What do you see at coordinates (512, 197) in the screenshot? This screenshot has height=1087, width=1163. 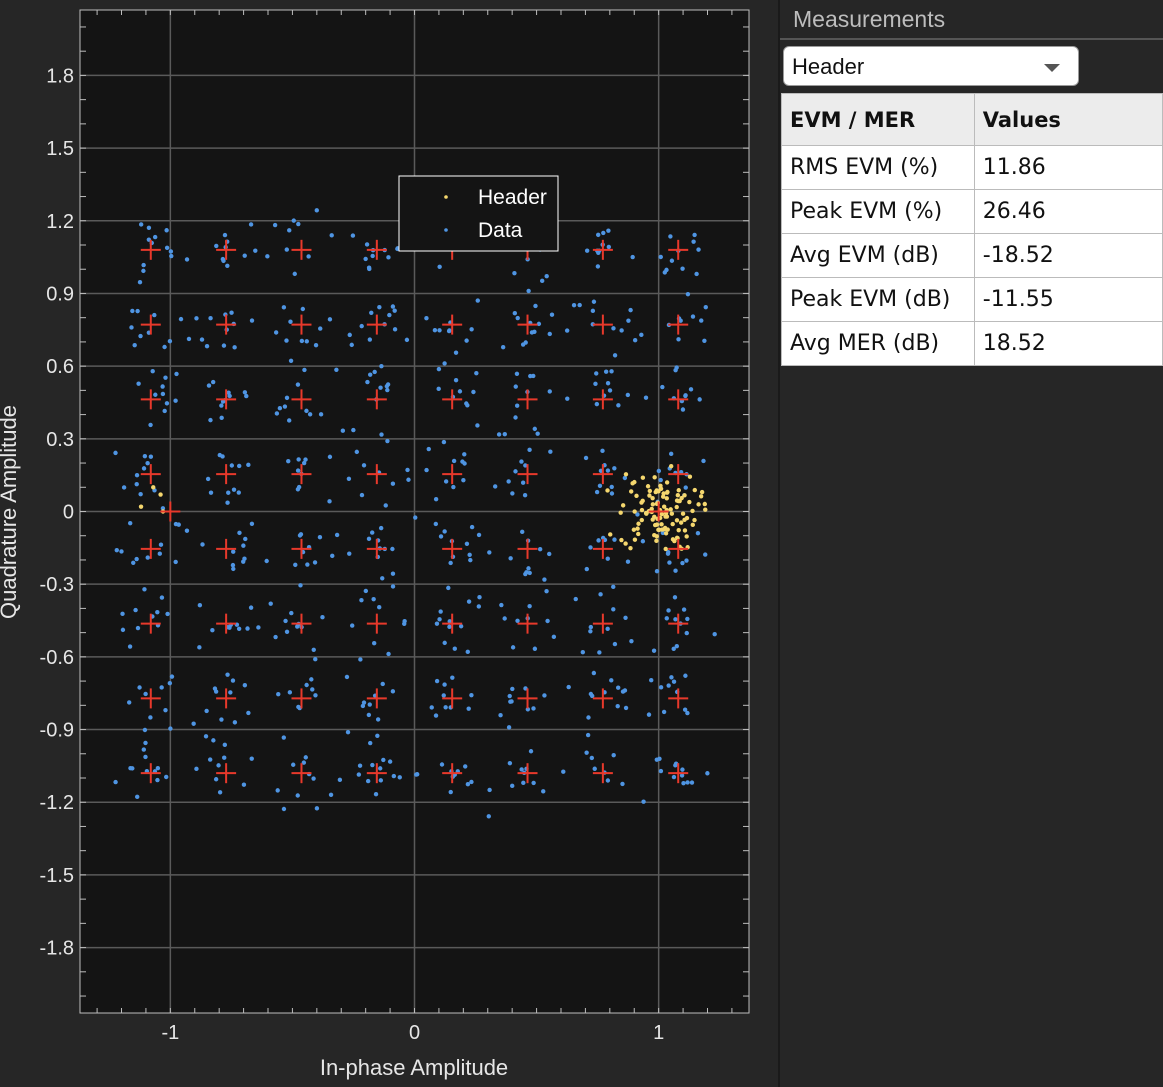 I see `legend-label-header: Header` at bounding box center [512, 197].